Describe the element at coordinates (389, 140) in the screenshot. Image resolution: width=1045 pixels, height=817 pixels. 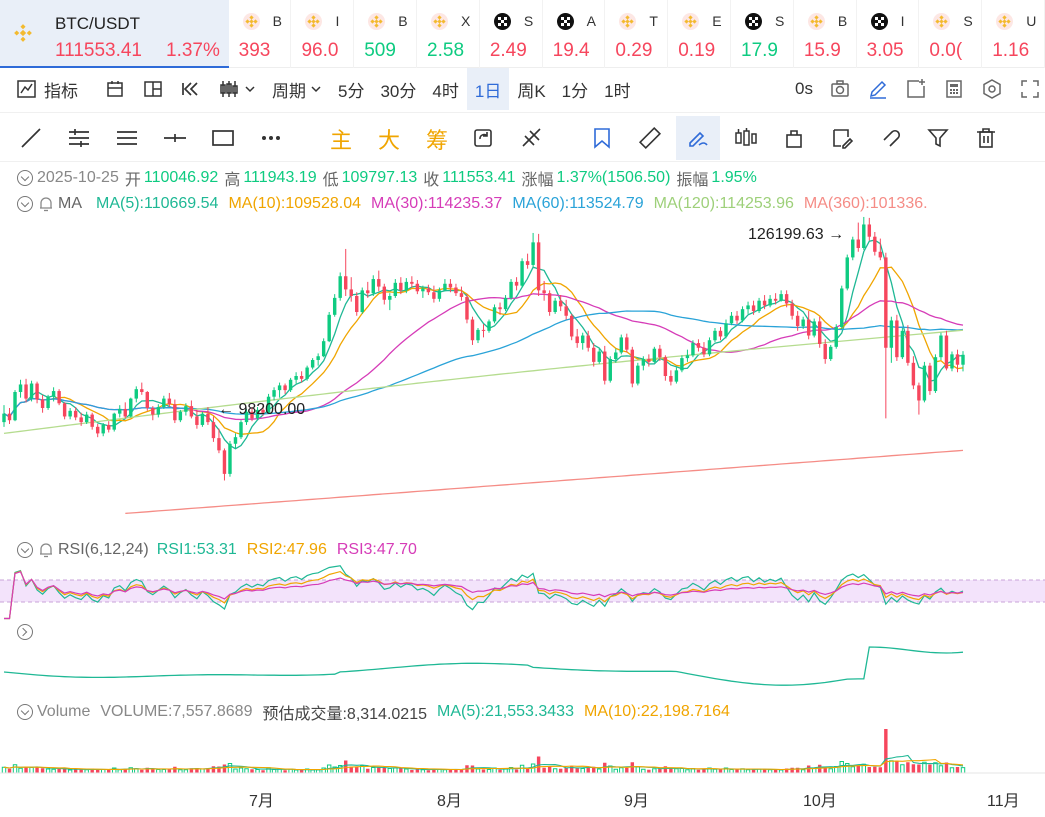
I see `big-order-button: 大` at that location.